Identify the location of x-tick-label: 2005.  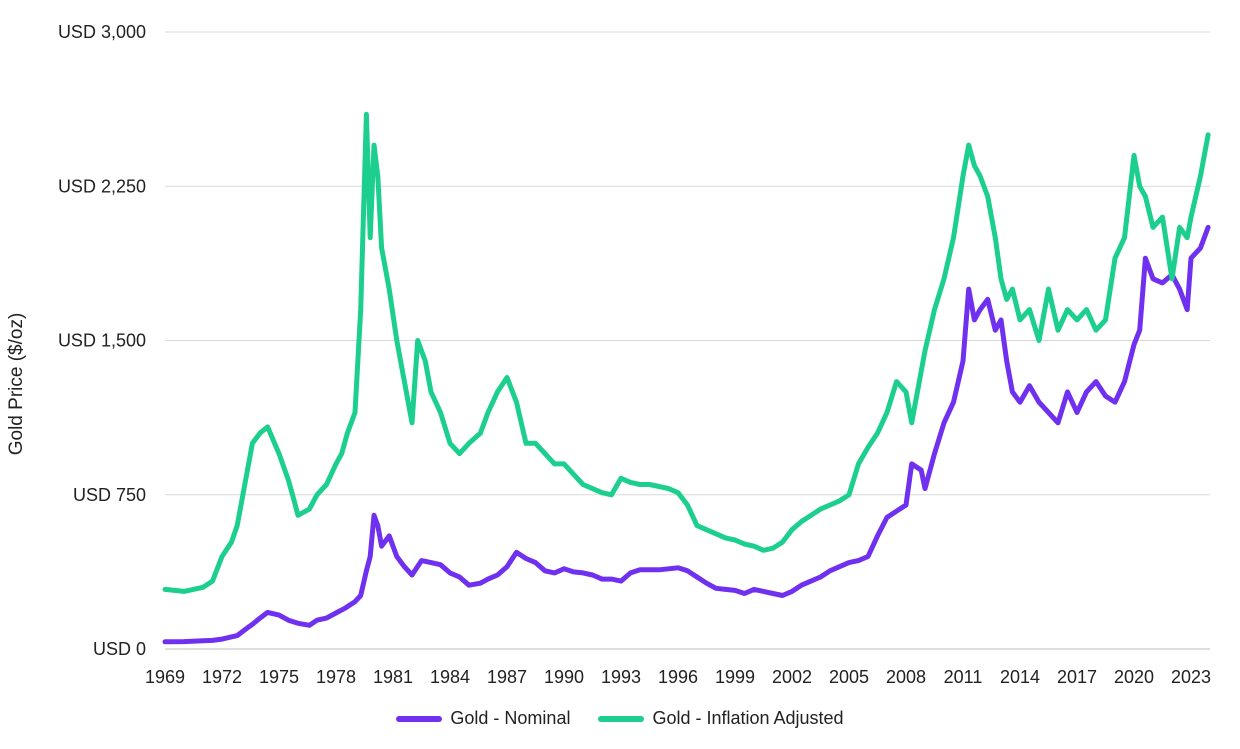
(849, 677).